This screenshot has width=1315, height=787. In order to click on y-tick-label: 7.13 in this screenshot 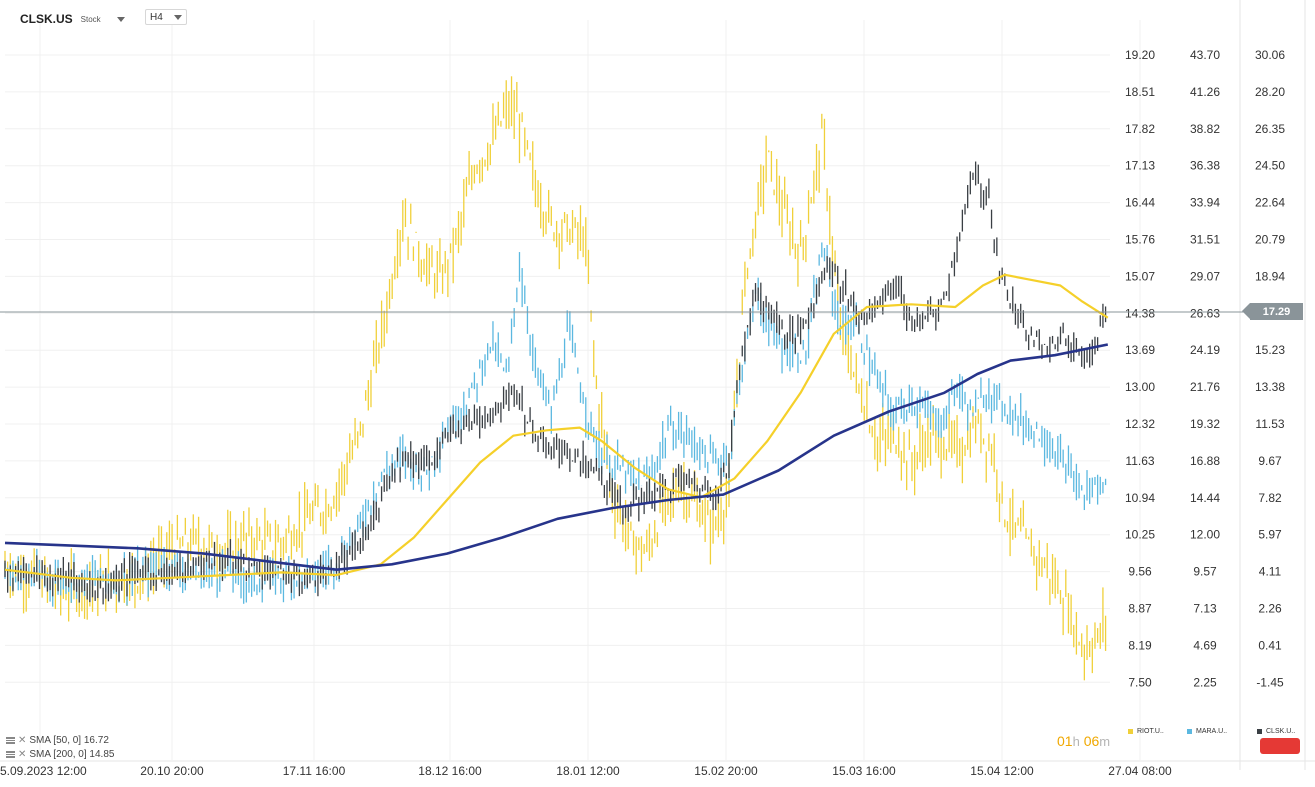, I will do `click(1205, 609)`.